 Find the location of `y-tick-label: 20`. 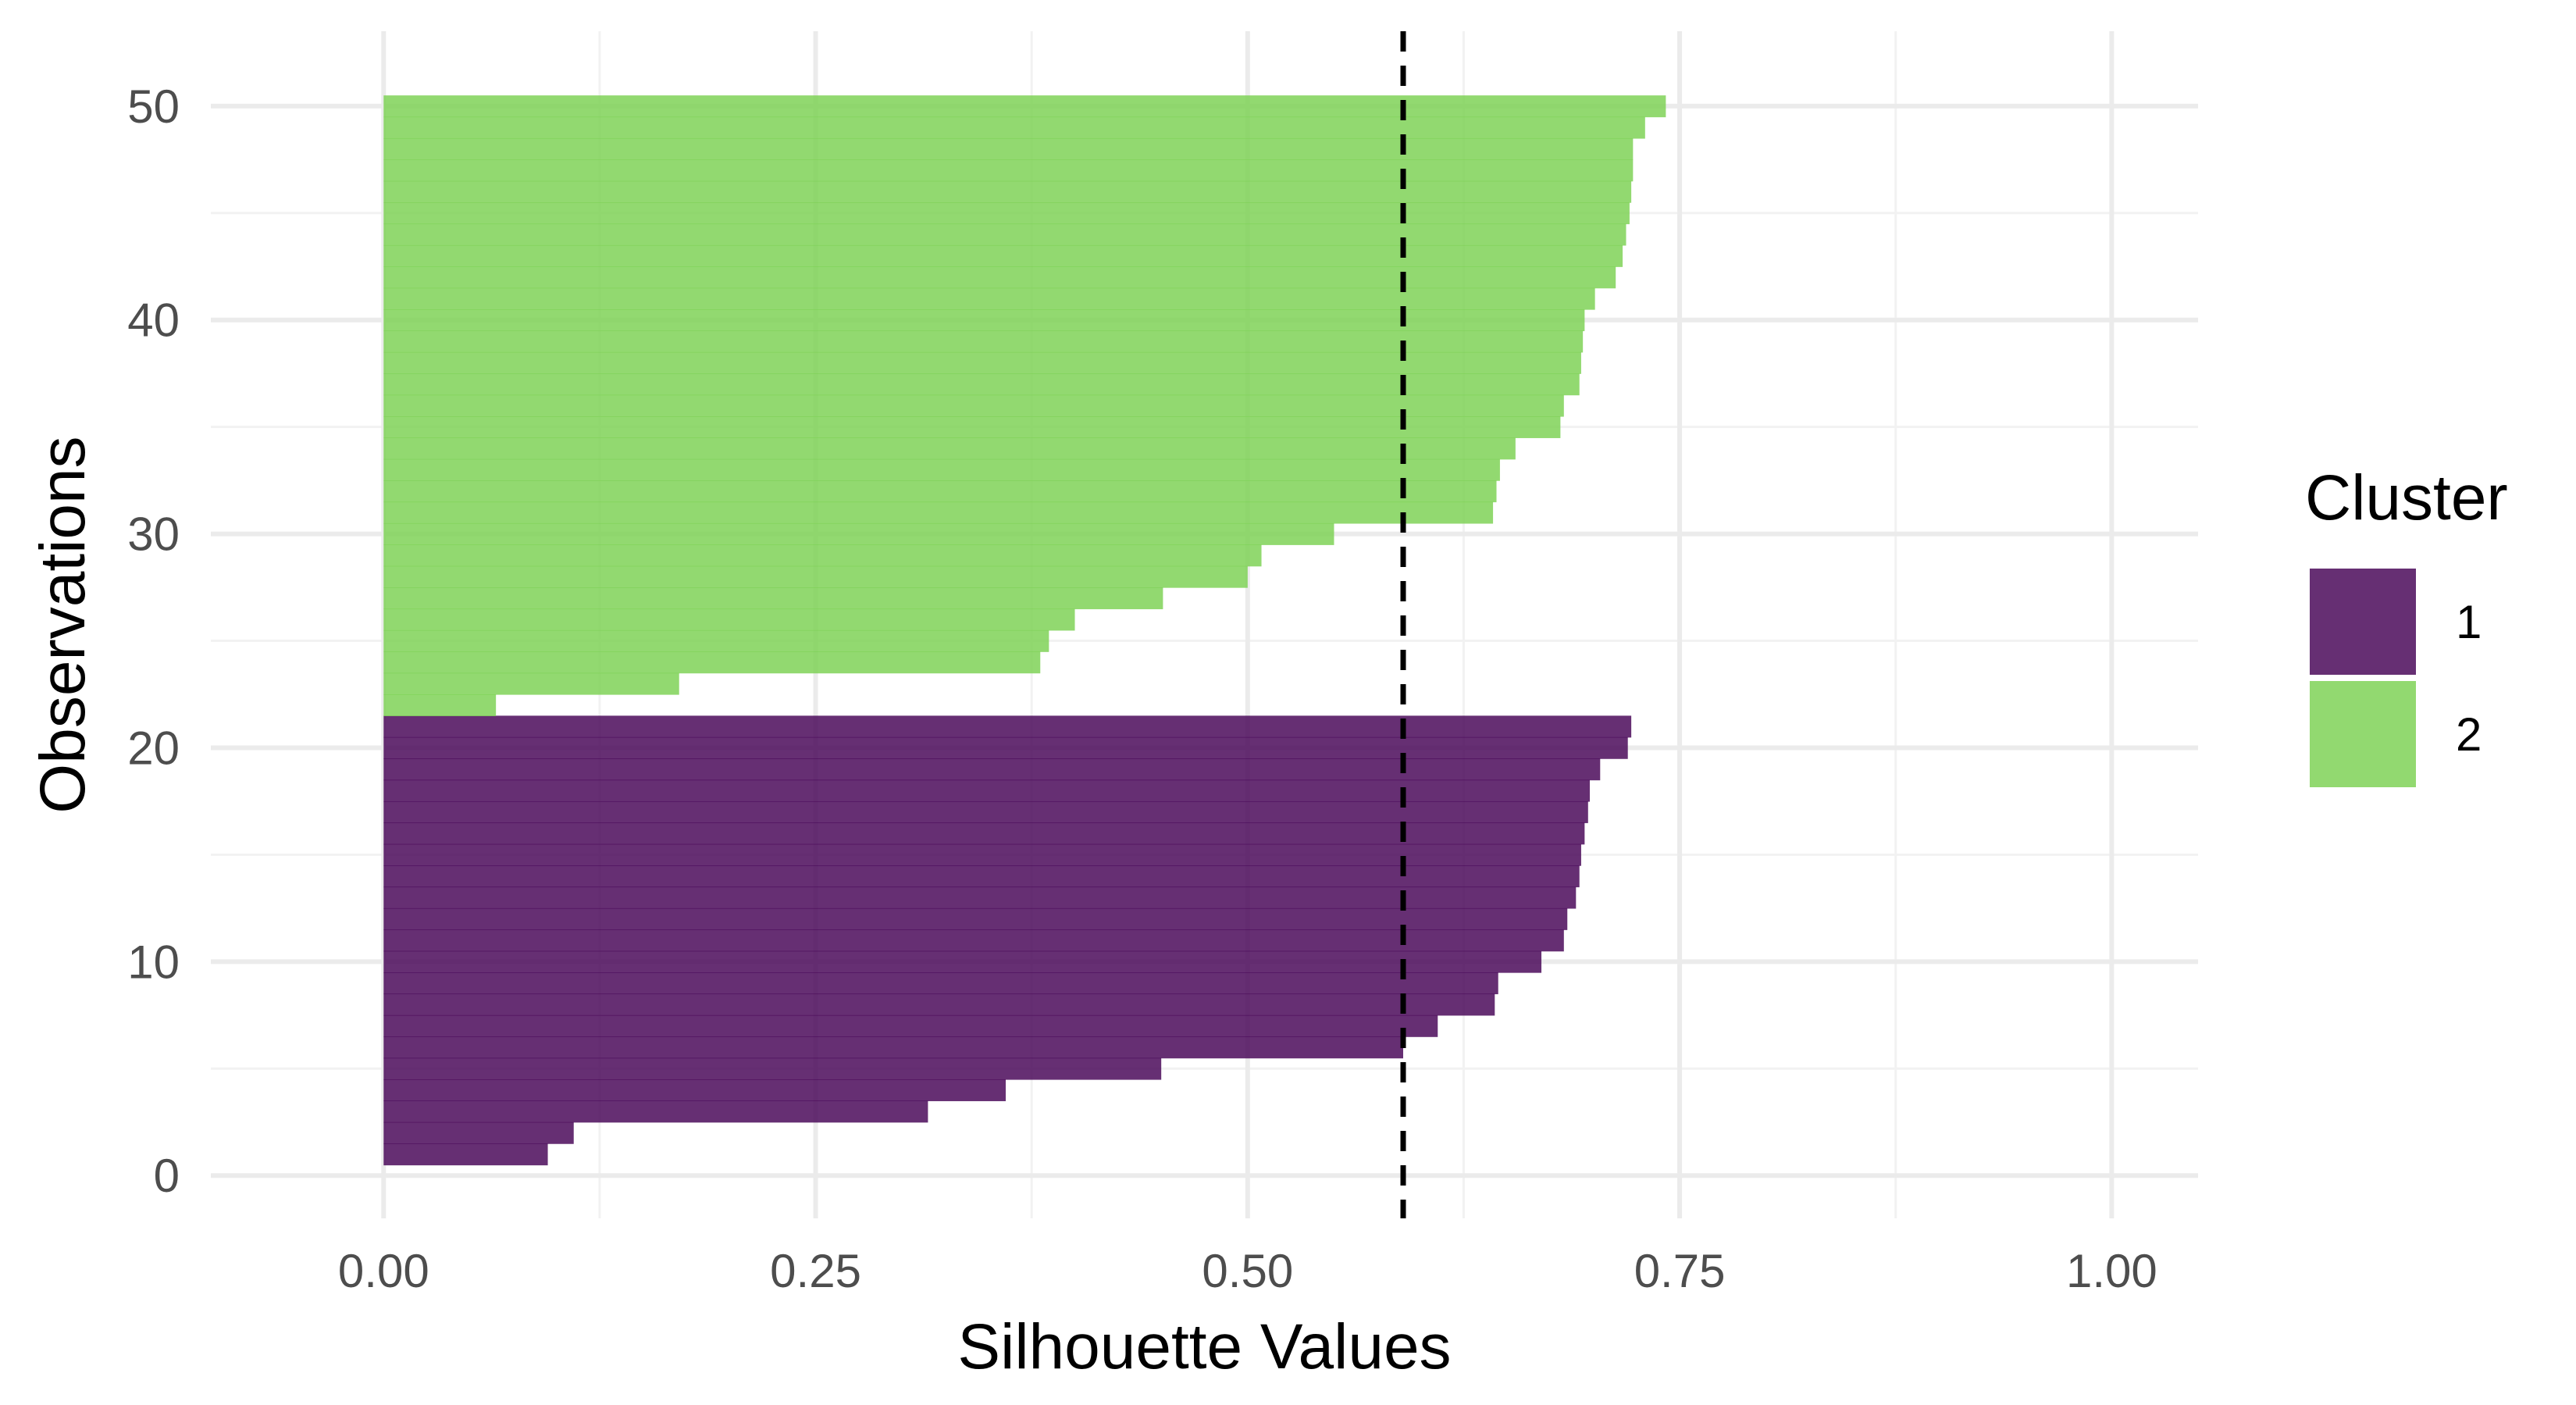

y-tick-label: 20 is located at coordinates (153, 748).